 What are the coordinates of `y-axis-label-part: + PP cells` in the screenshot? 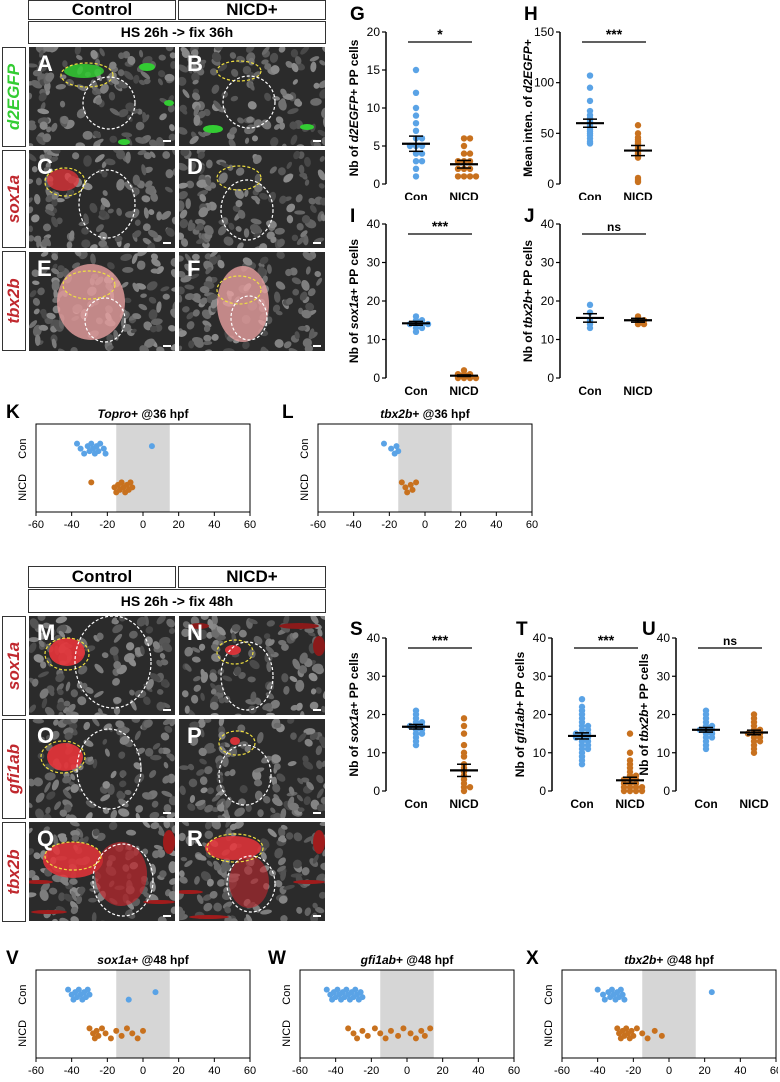 It's located at (644, 681).